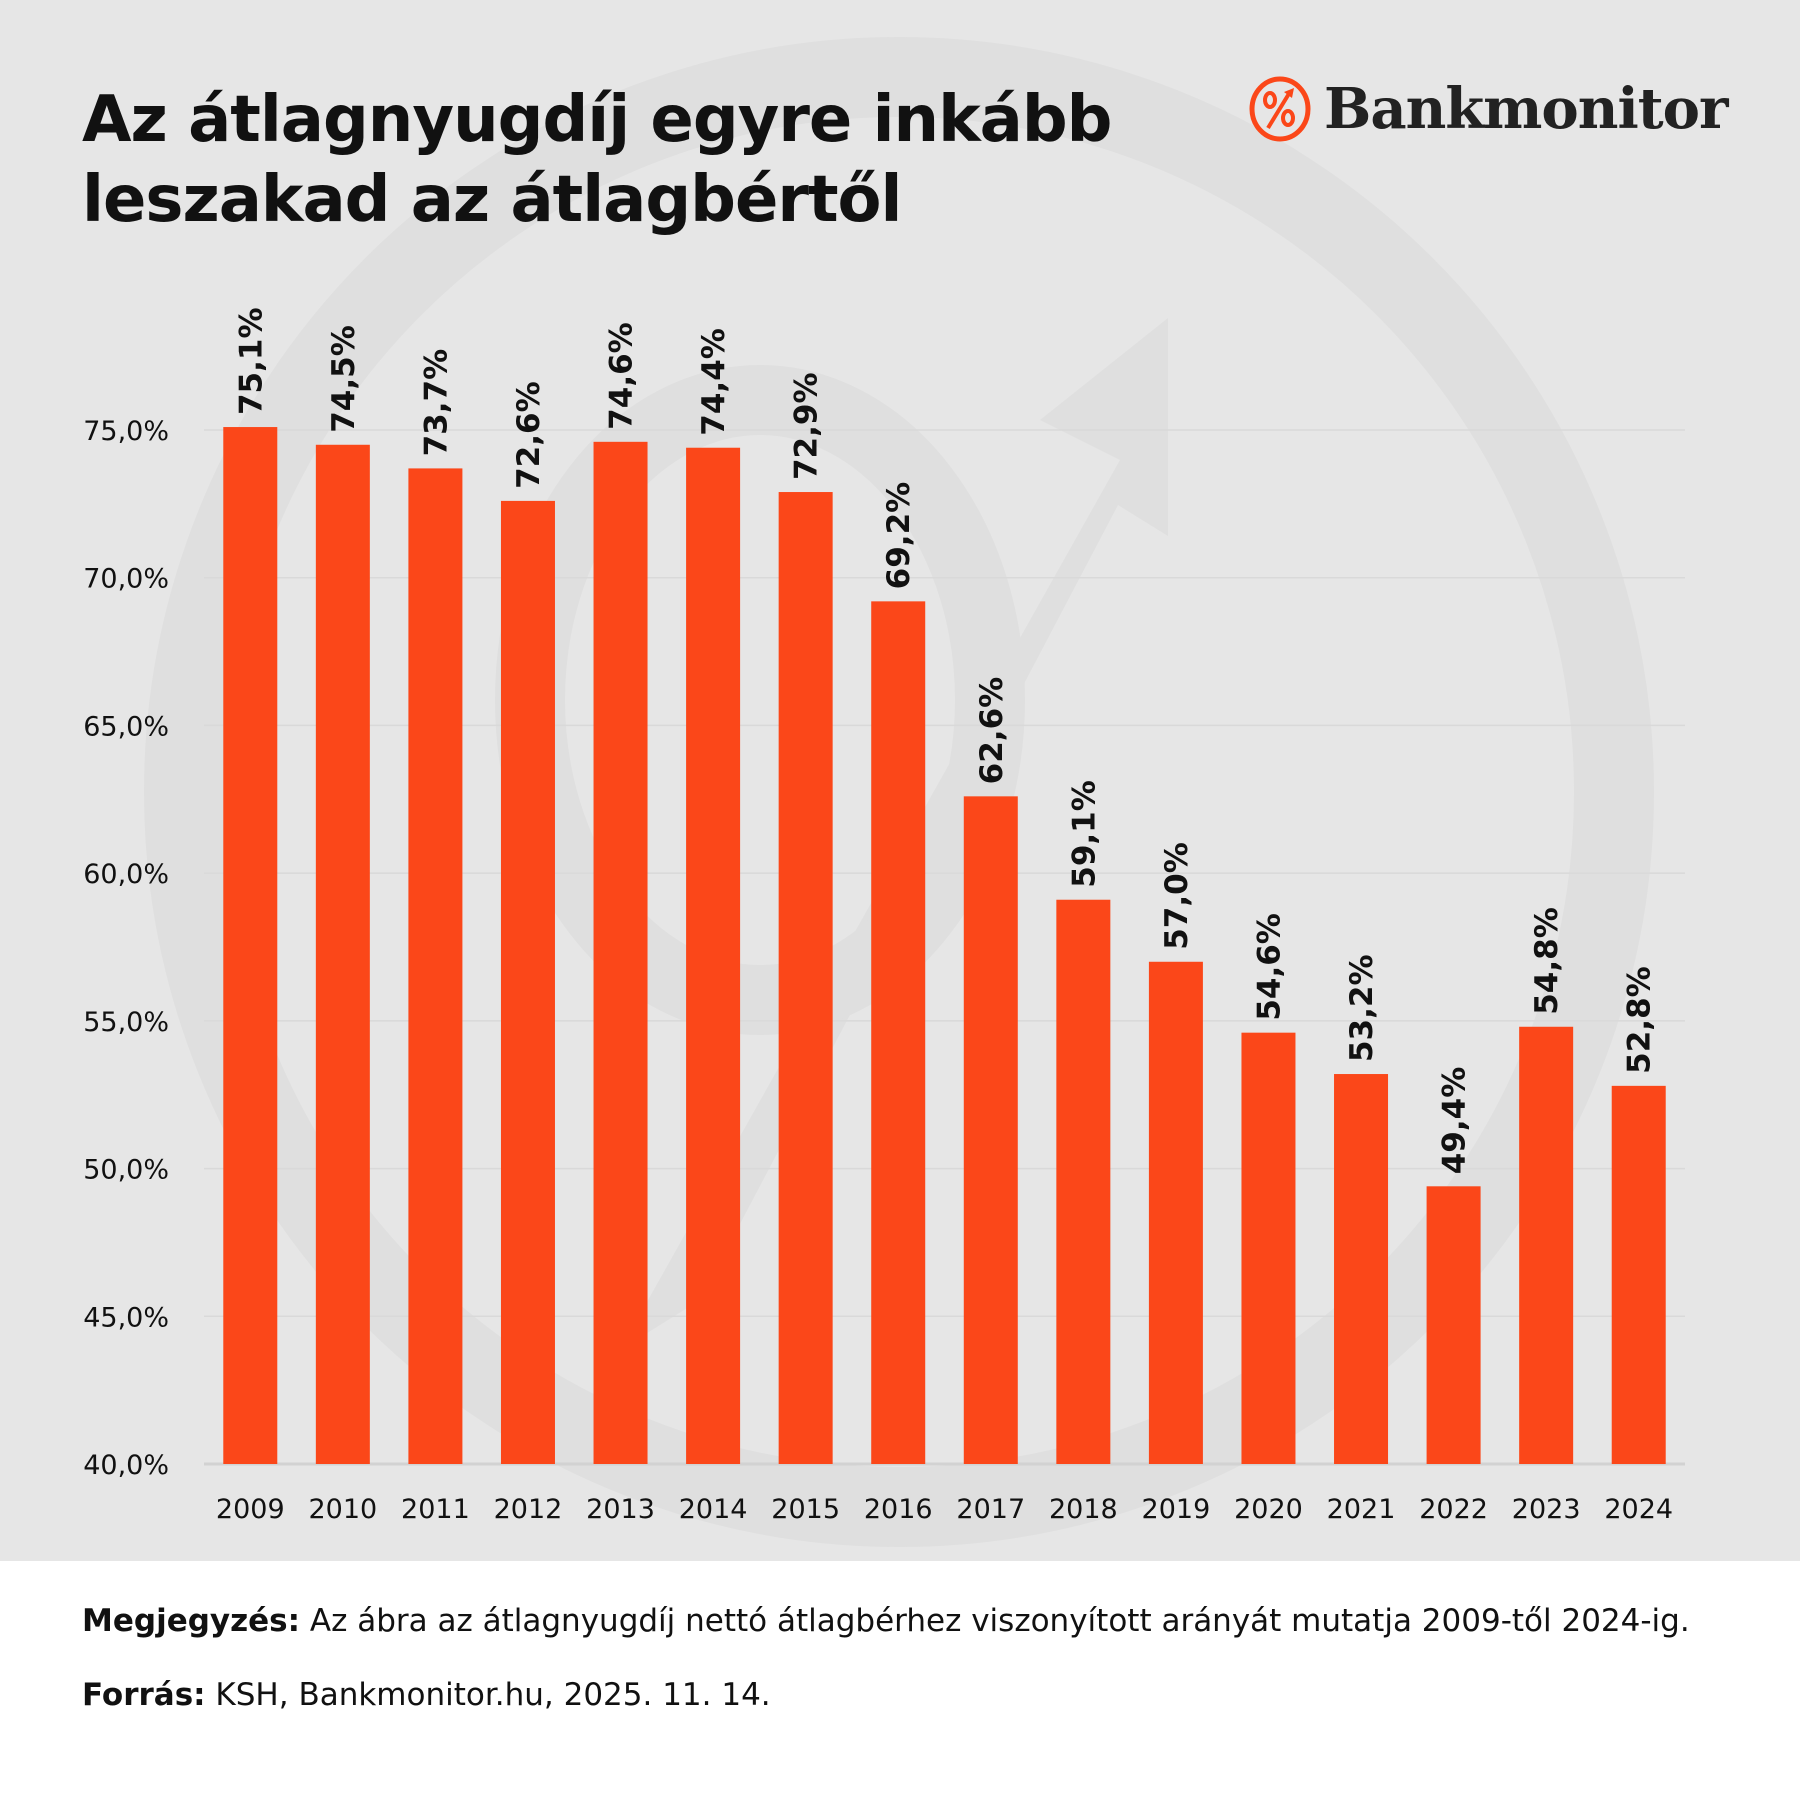 This screenshot has height=1800, width=1800. What do you see at coordinates (251, 361) in the screenshot?
I see `data-label: 75,1%` at bounding box center [251, 361].